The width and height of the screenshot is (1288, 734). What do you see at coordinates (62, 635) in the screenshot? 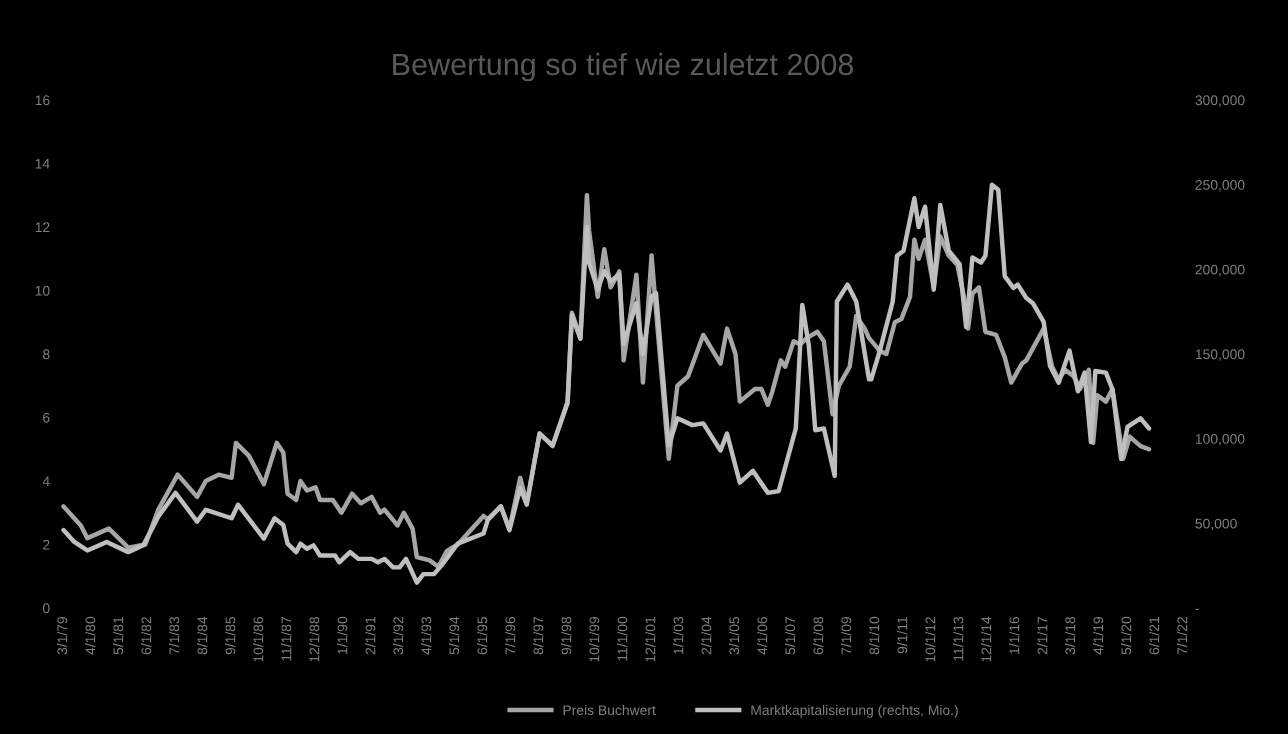
I see `x-tick-label: 3/1/79` at bounding box center [62, 635].